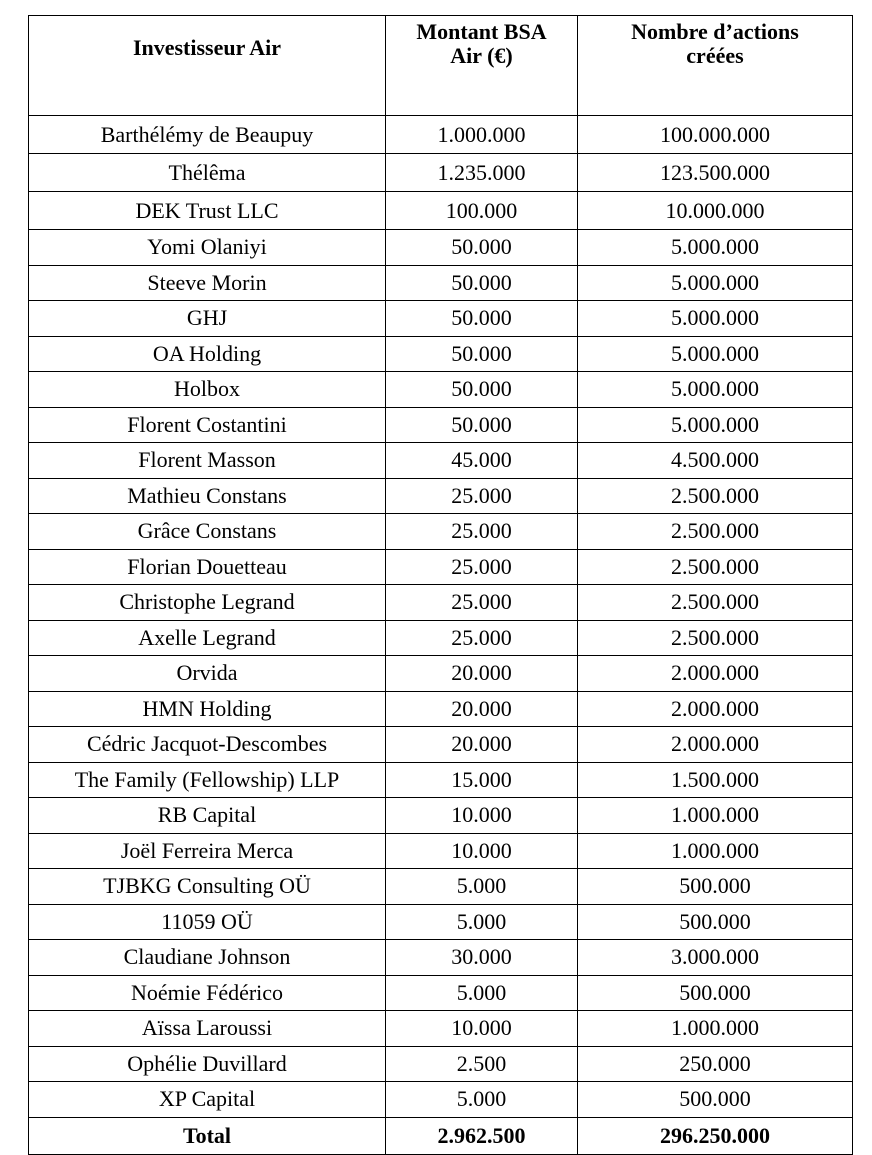 The height and width of the screenshot is (1155, 872). Describe the element at coordinates (715, 673) in the screenshot. I see `shares-created: 2.000.000` at that location.